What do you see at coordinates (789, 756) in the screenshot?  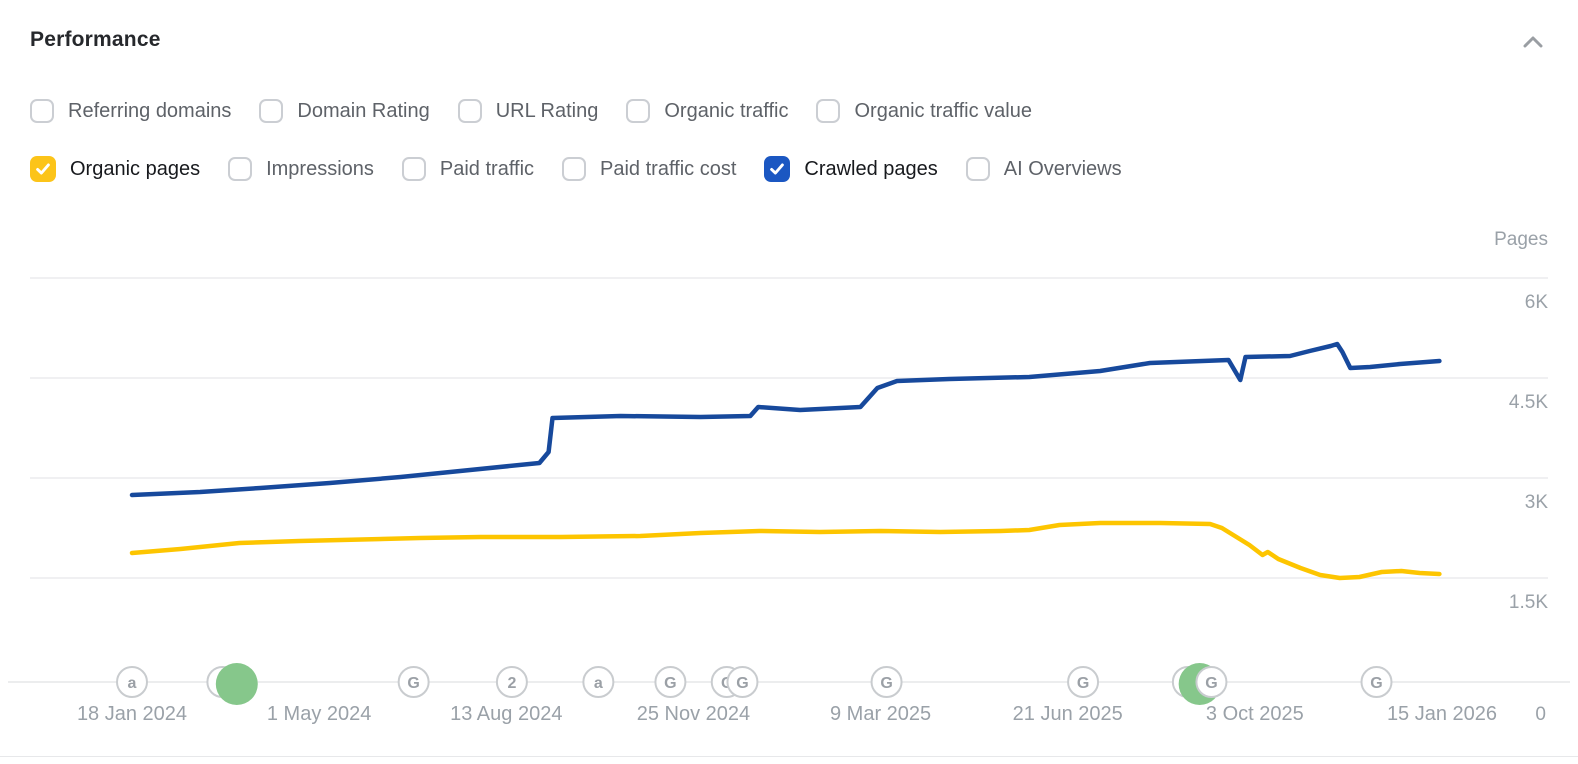 I see `panel-bottom-divider` at bounding box center [789, 756].